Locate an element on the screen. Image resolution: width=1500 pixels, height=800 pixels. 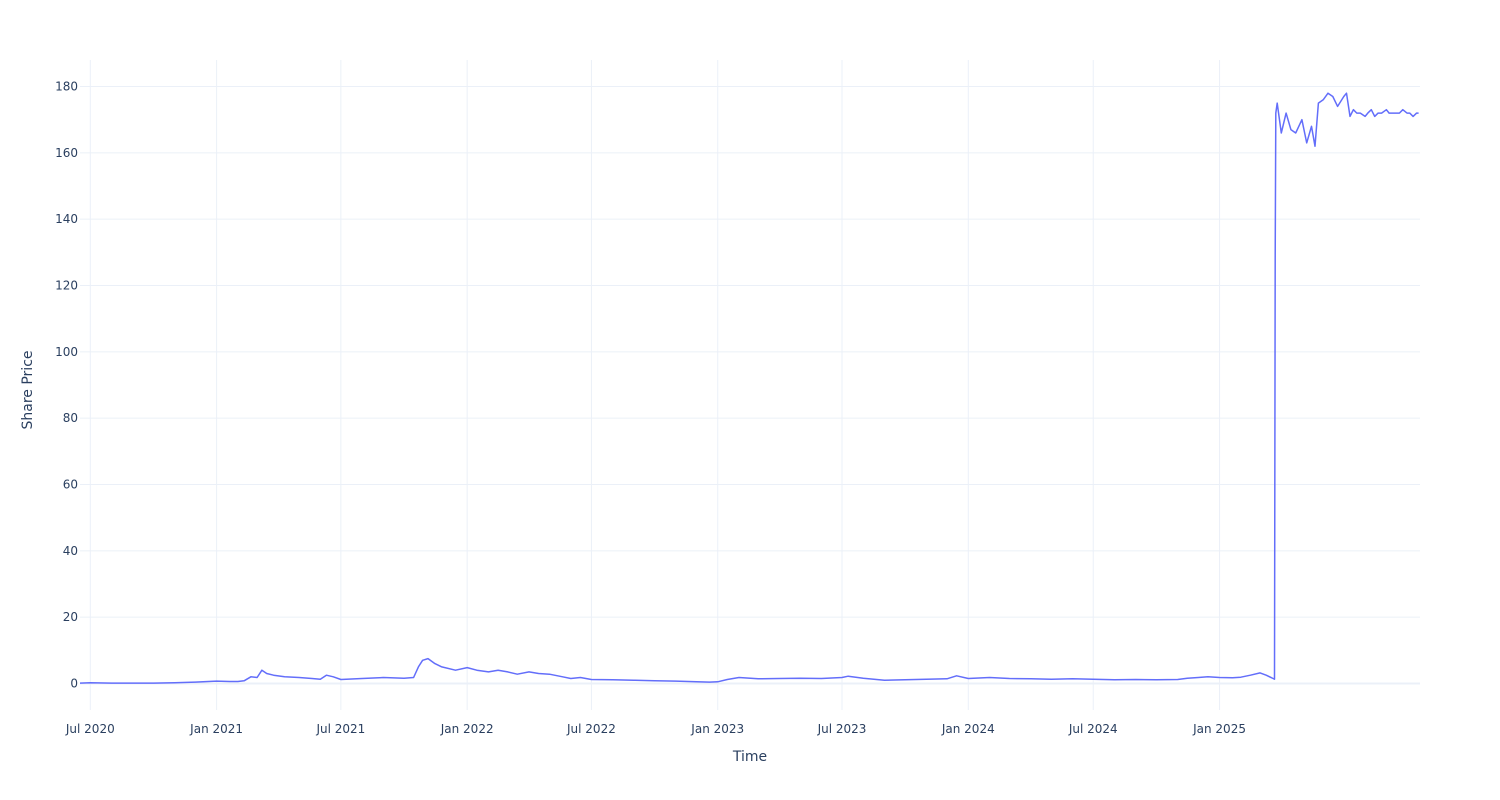
y-tick-label: 60 is located at coordinates (70, 484).